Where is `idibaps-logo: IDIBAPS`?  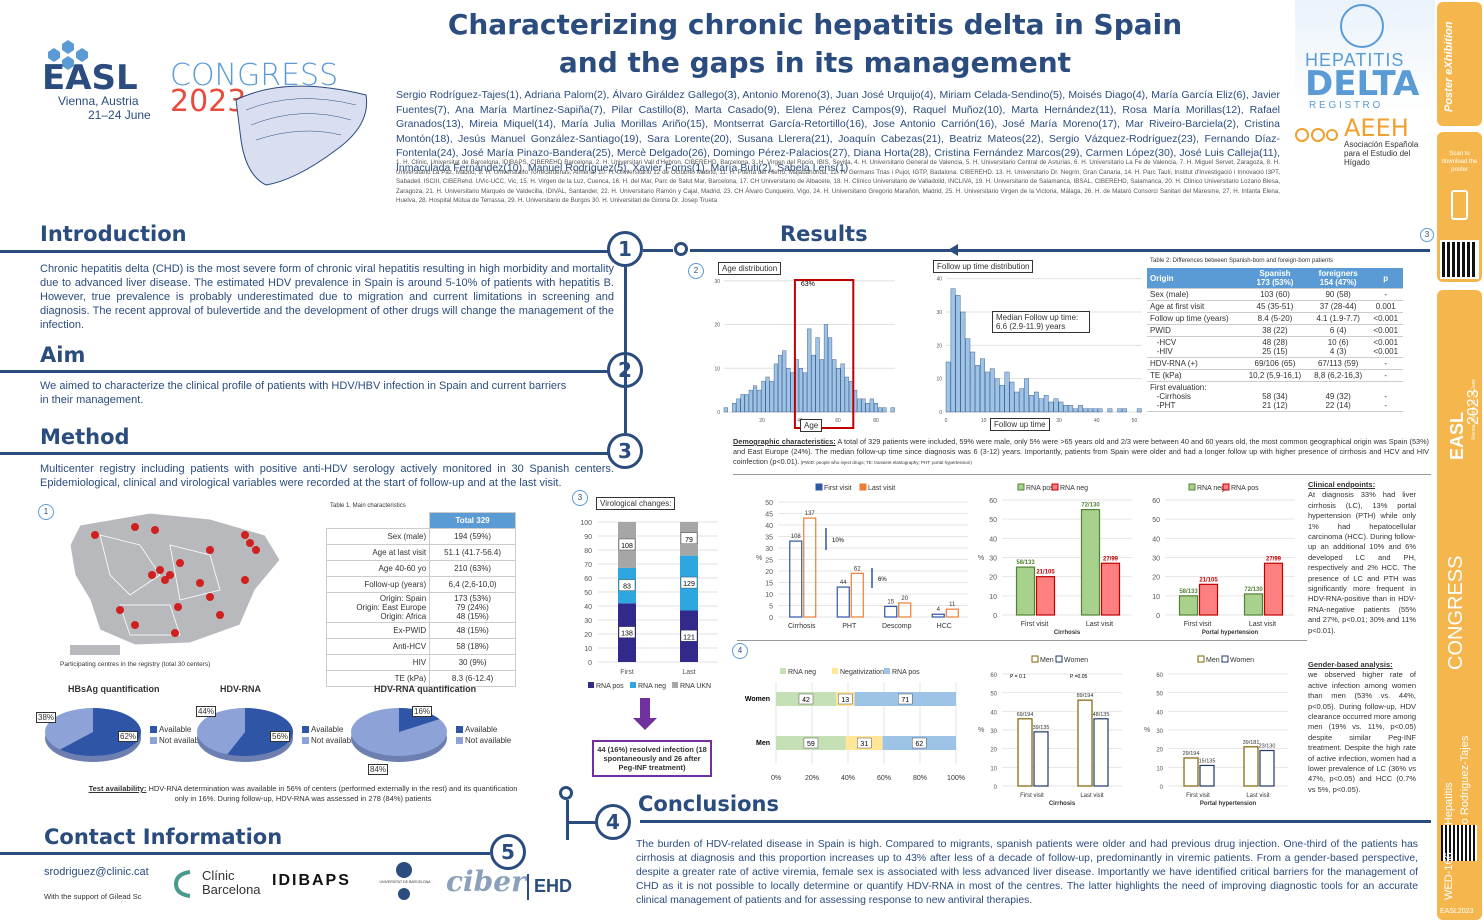
idibaps-logo: IDIBAPS is located at coordinates (311, 880).